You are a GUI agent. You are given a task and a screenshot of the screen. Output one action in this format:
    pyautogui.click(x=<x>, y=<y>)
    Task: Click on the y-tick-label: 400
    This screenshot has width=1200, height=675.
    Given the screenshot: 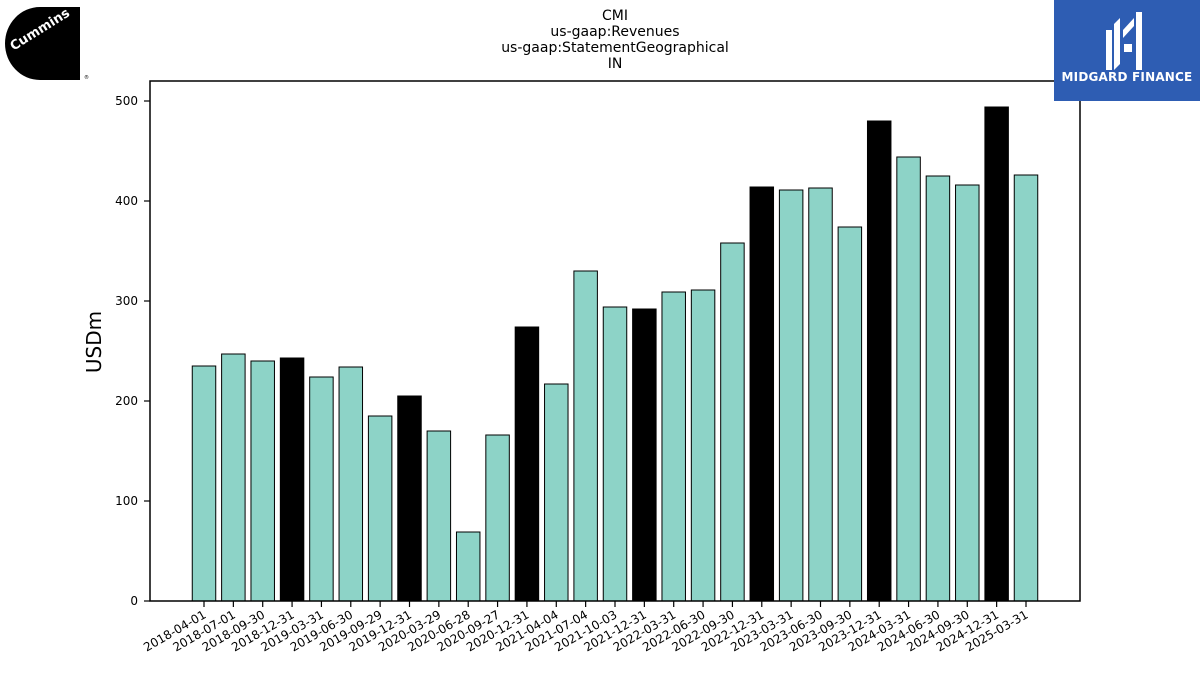 What is the action you would take?
    pyautogui.click(x=126, y=201)
    